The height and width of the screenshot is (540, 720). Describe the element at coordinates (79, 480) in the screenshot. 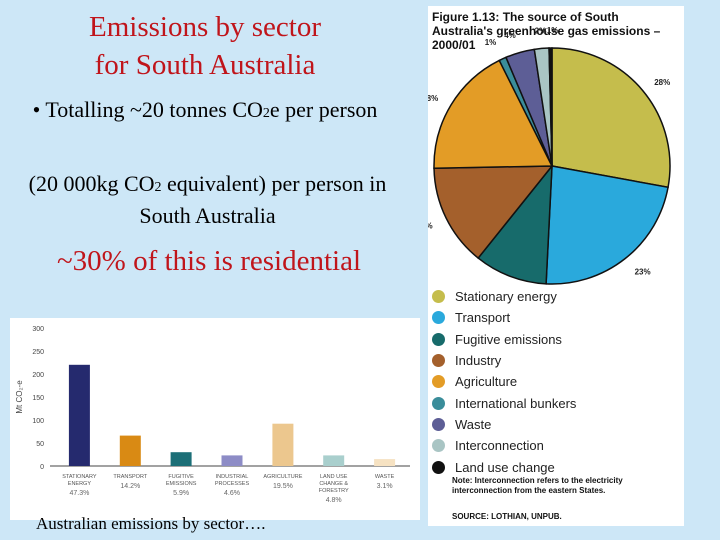

I see `x-tick-label: STATIONARY ENERGY` at that location.